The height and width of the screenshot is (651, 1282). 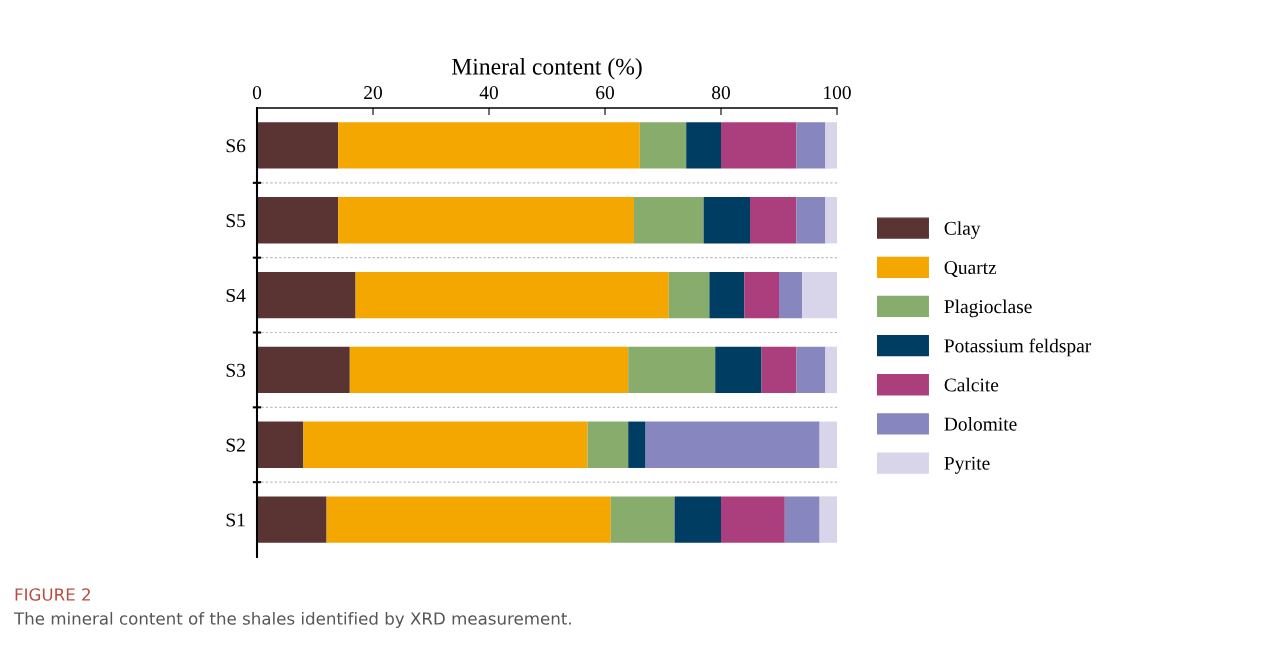 I want to click on legend-label: Calcite, so click(x=971, y=384).